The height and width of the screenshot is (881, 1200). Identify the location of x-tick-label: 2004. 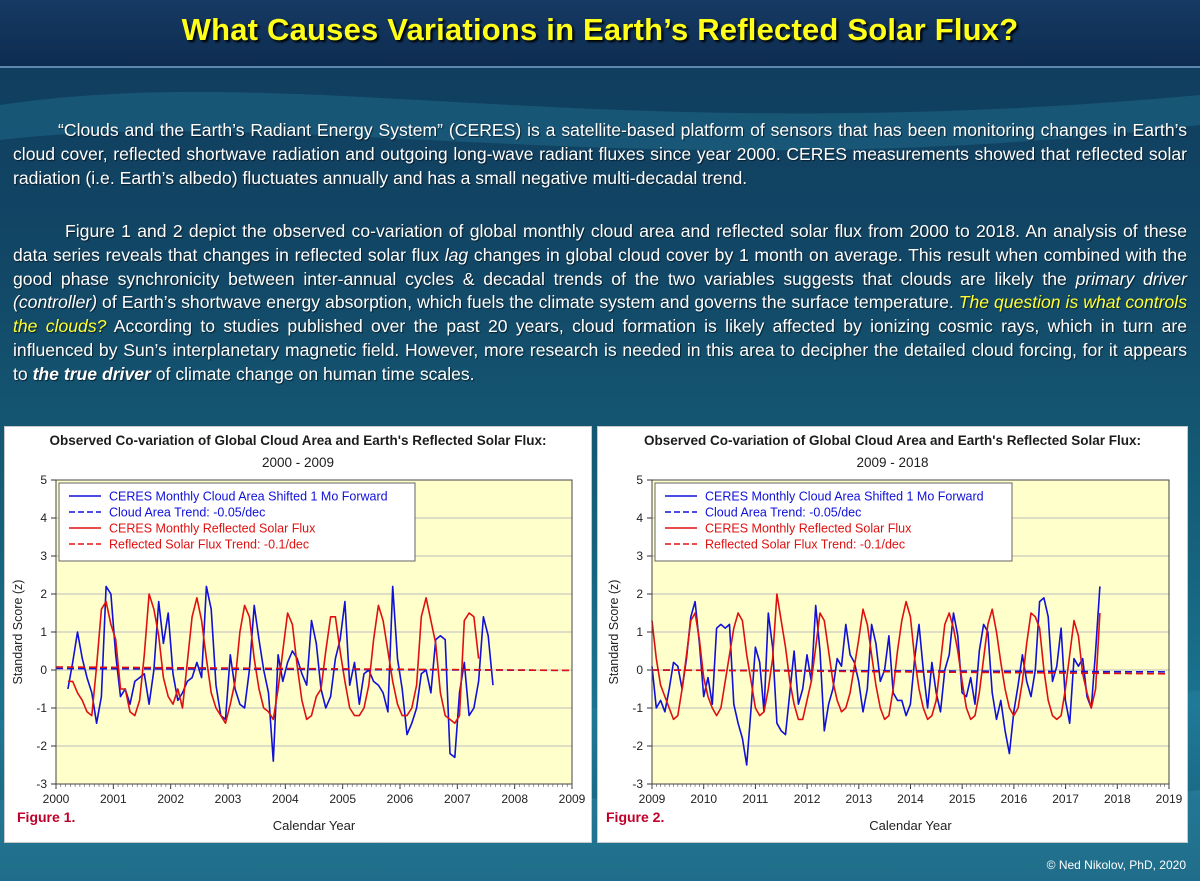
(285, 799).